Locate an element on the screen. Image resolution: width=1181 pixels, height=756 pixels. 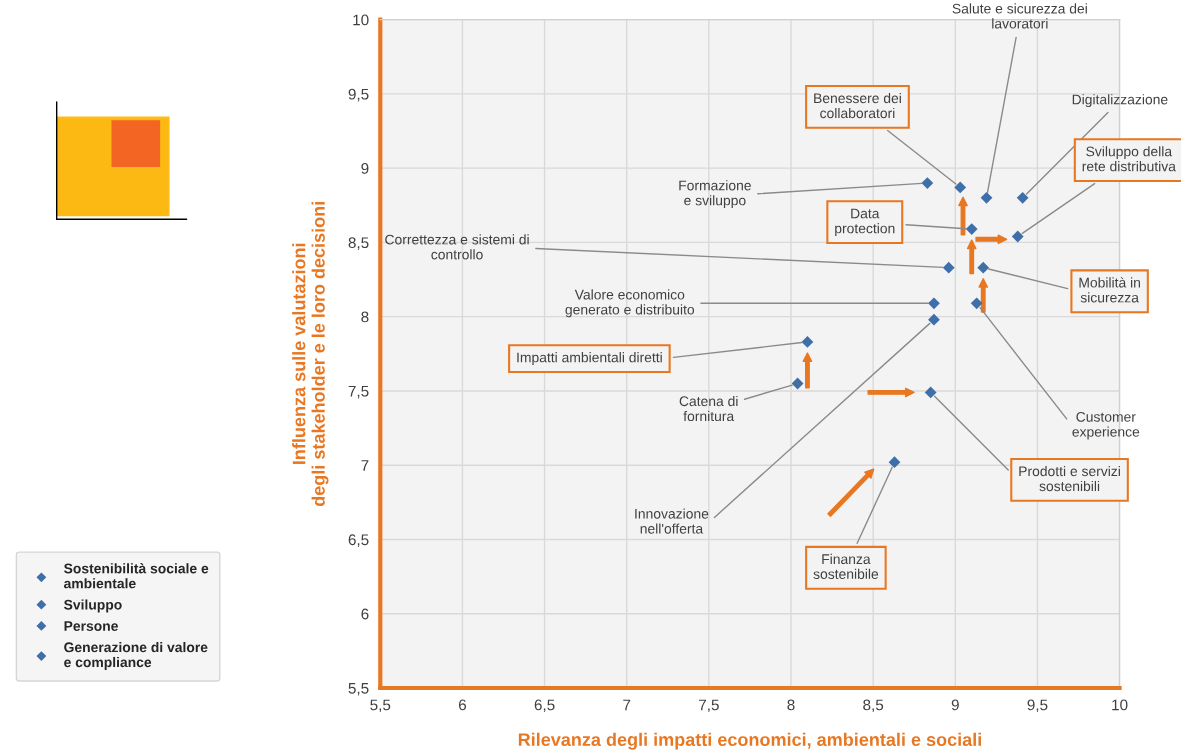
y-tick-label: 8,5 is located at coordinates (358, 243).